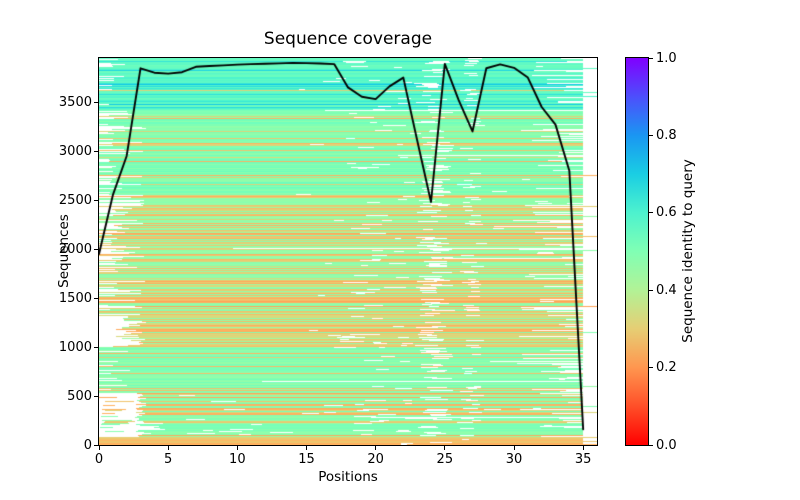 This screenshot has height=500, width=800. I want to click on x-tick-label: 25, so click(445, 459).